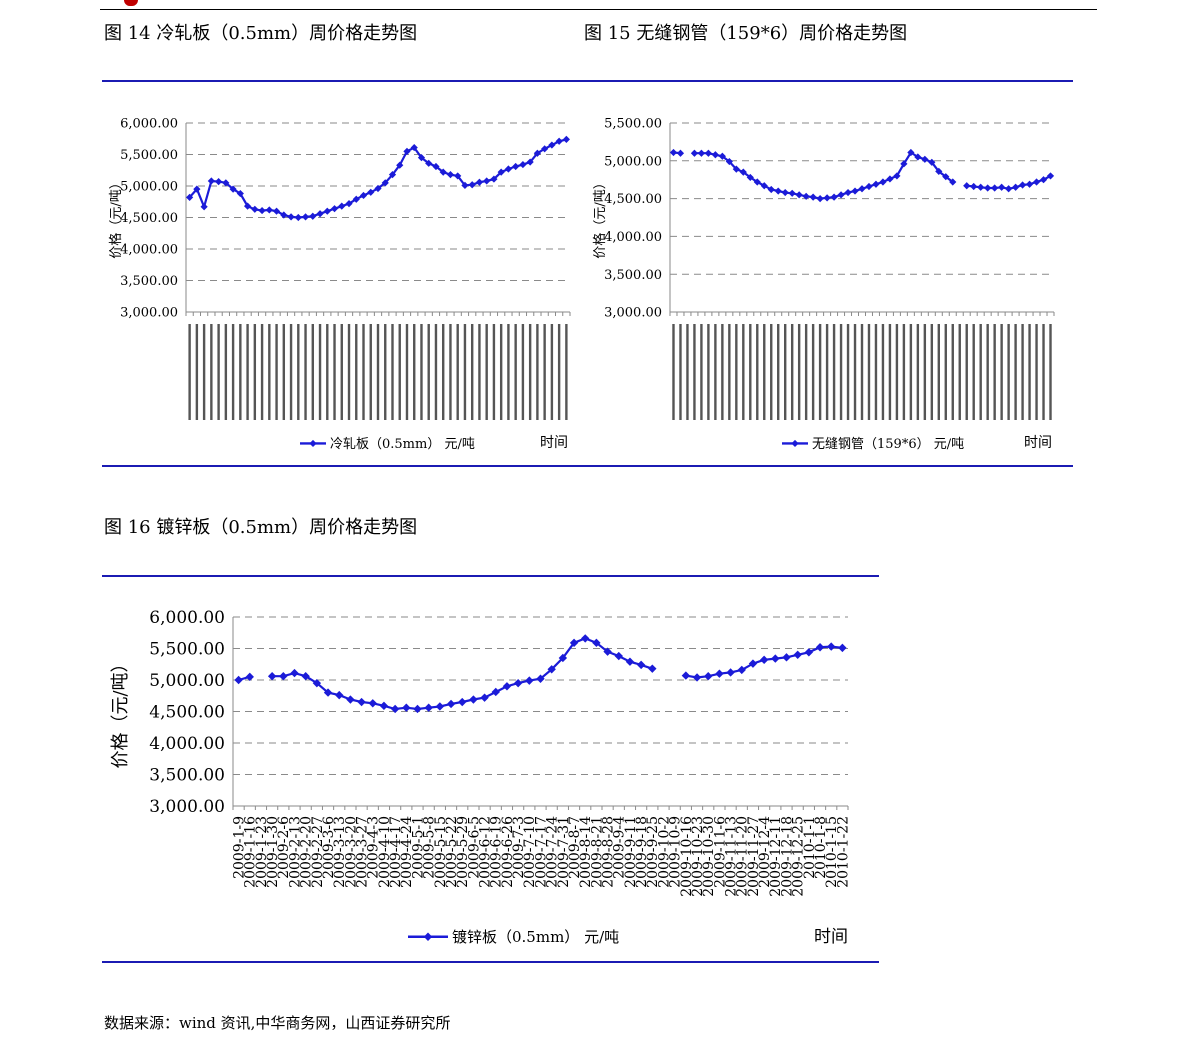 The width and height of the screenshot is (1191, 1050). I want to click on x-tick-label: 2009-12-18, so click(787, 856).